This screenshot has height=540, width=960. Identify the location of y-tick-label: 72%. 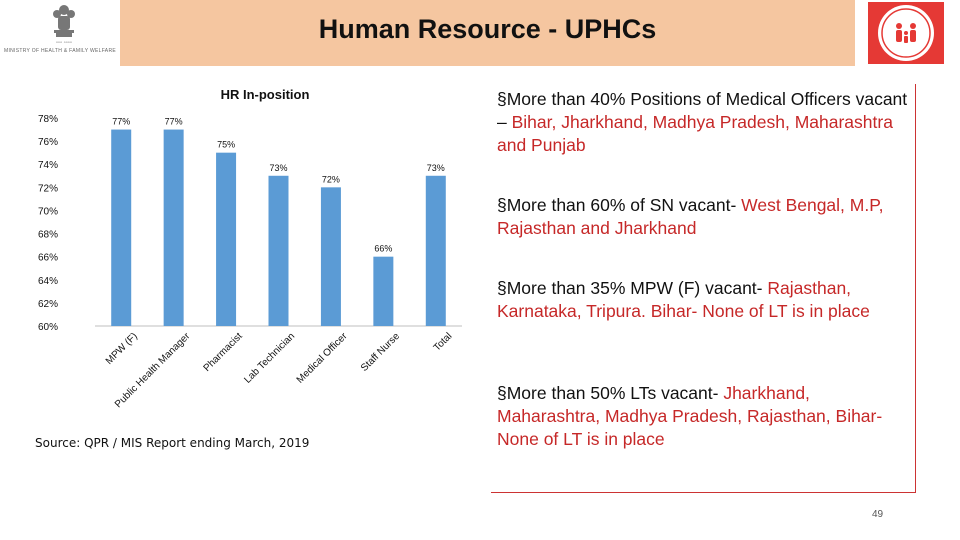
(48, 188).